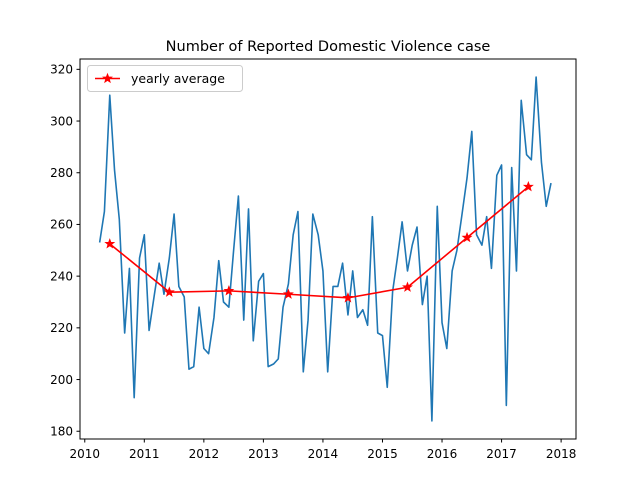 The image size is (640, 492). Describe the element at coordinates (61, 70) in the screenshot. I see `y-tick-label: 320` at that location.